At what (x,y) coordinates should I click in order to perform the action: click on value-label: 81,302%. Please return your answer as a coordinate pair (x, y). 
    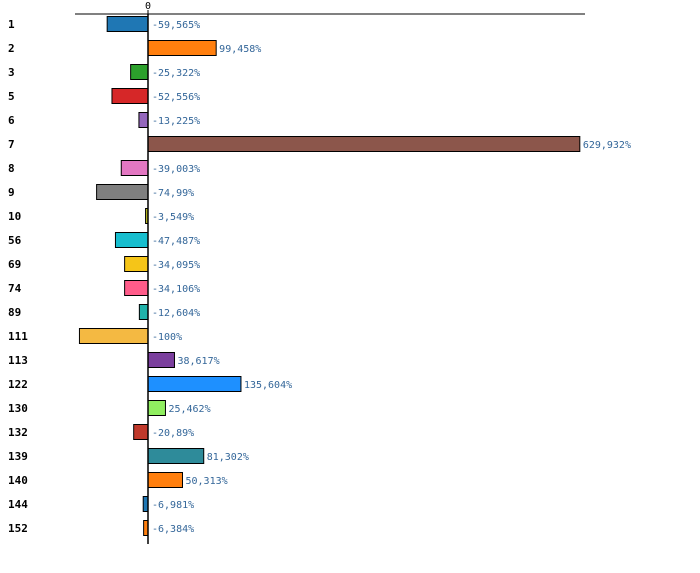
    Looking at the image, I should click on (228, 457).